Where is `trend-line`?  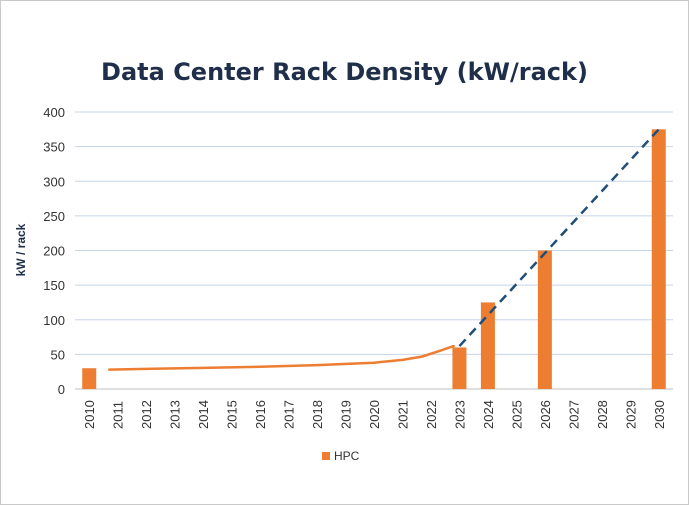
trend-line is located at coordinates (281, 357).